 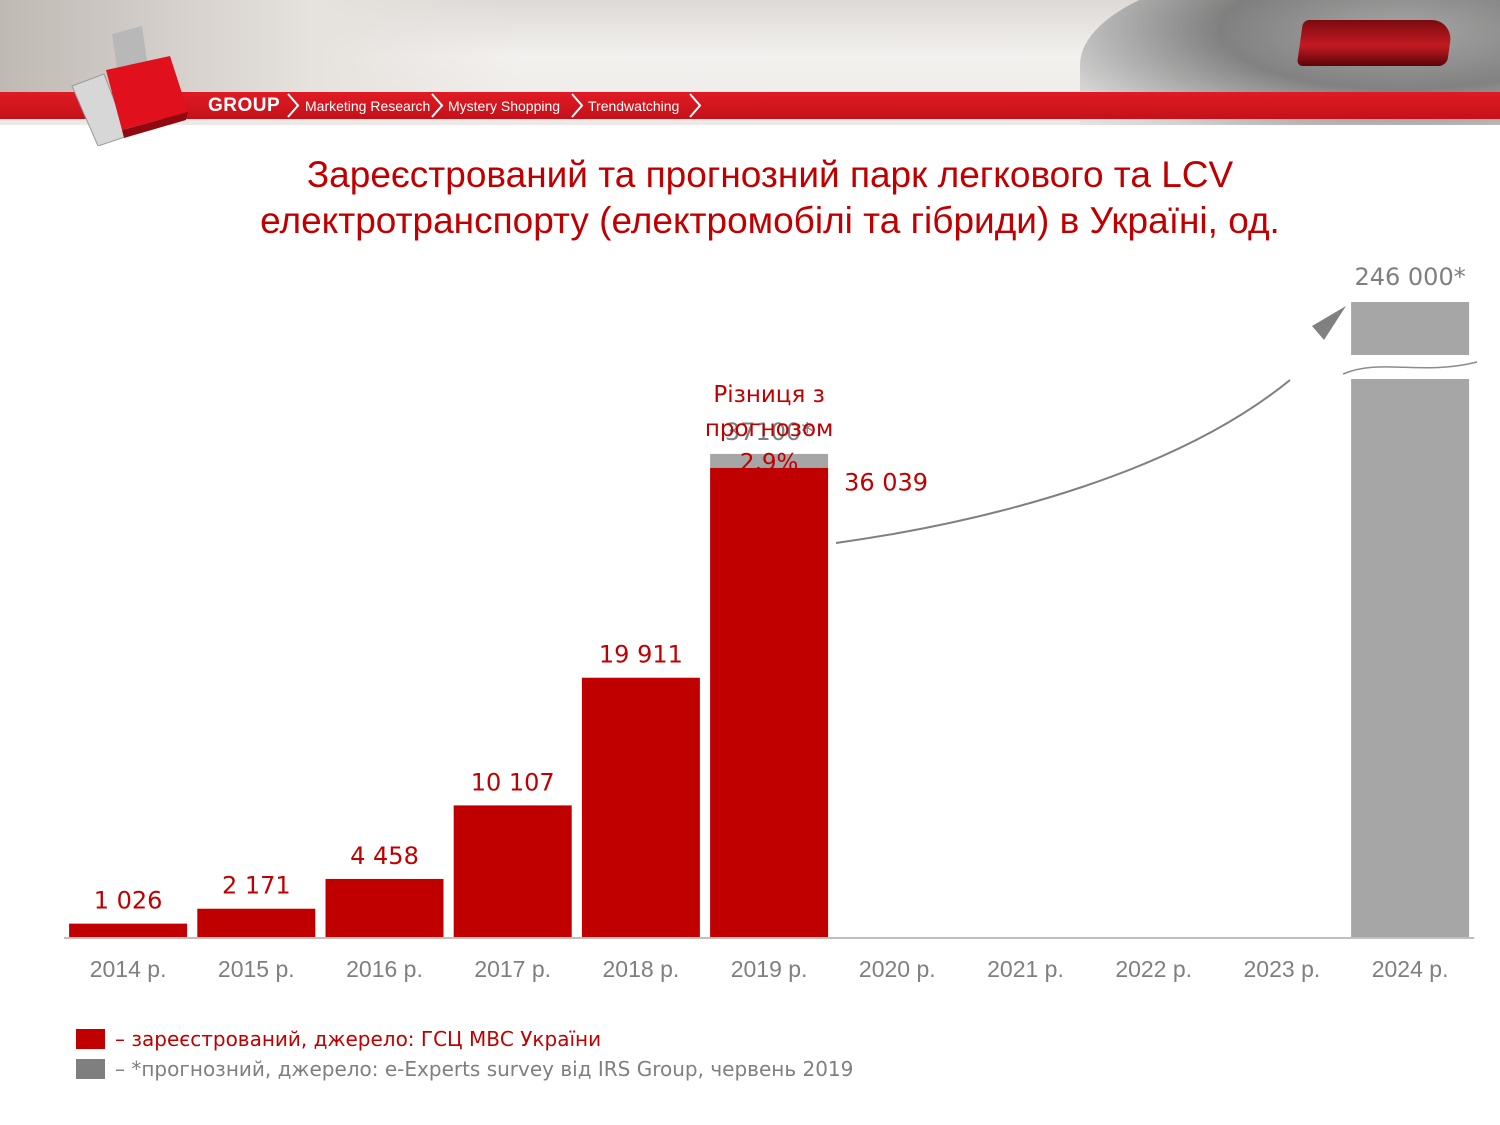 What do you see at coordinates (1063, 461) in the screenshot?
I see `growth-arrow` at bounding box center [1063, 461].